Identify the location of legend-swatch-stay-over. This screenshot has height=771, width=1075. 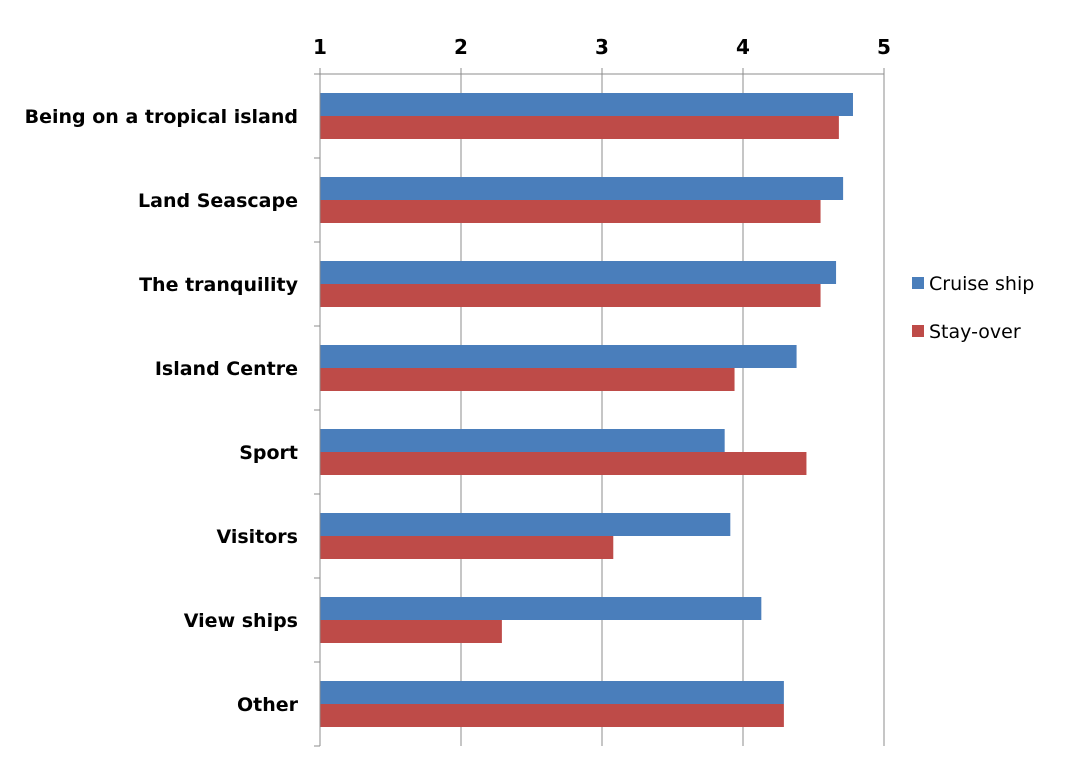
(918, 331).